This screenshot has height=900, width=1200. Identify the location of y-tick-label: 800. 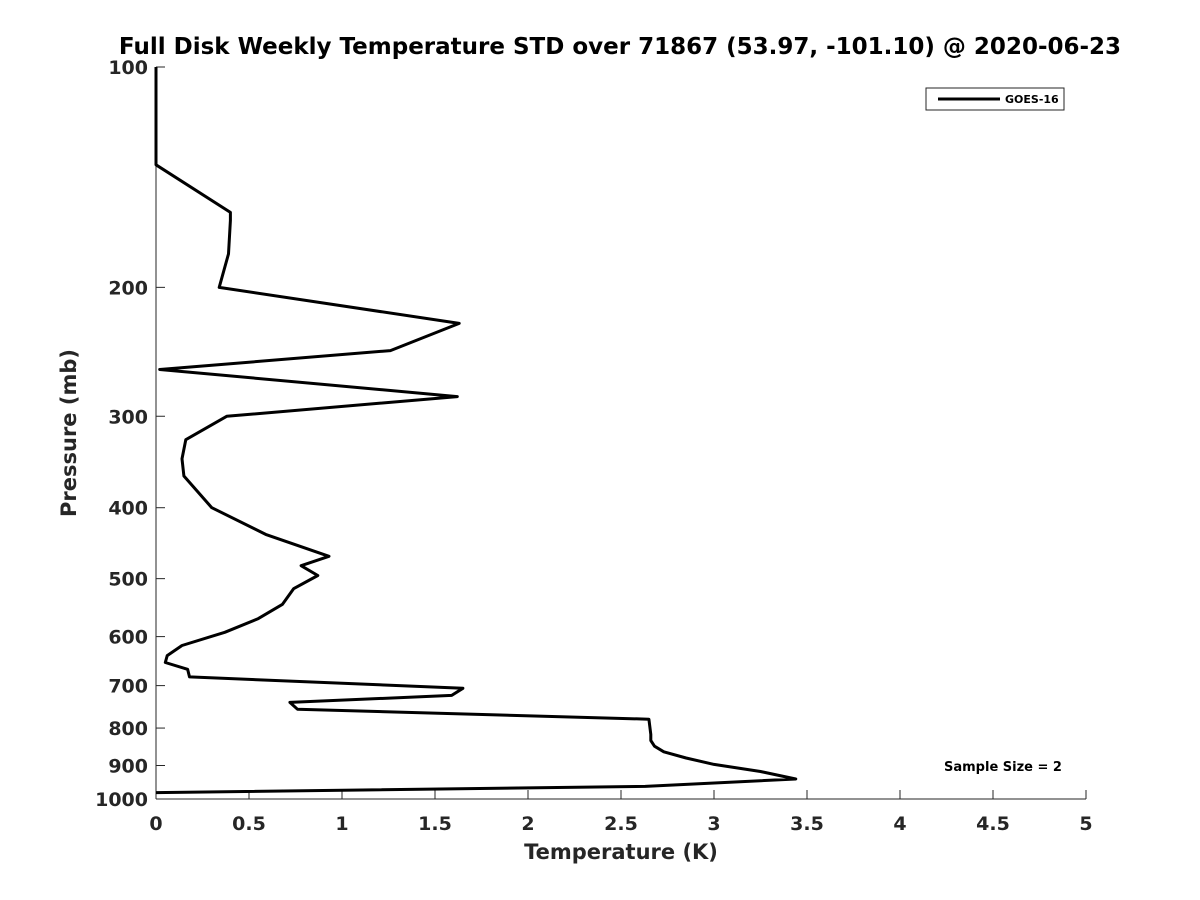
(128, 729).